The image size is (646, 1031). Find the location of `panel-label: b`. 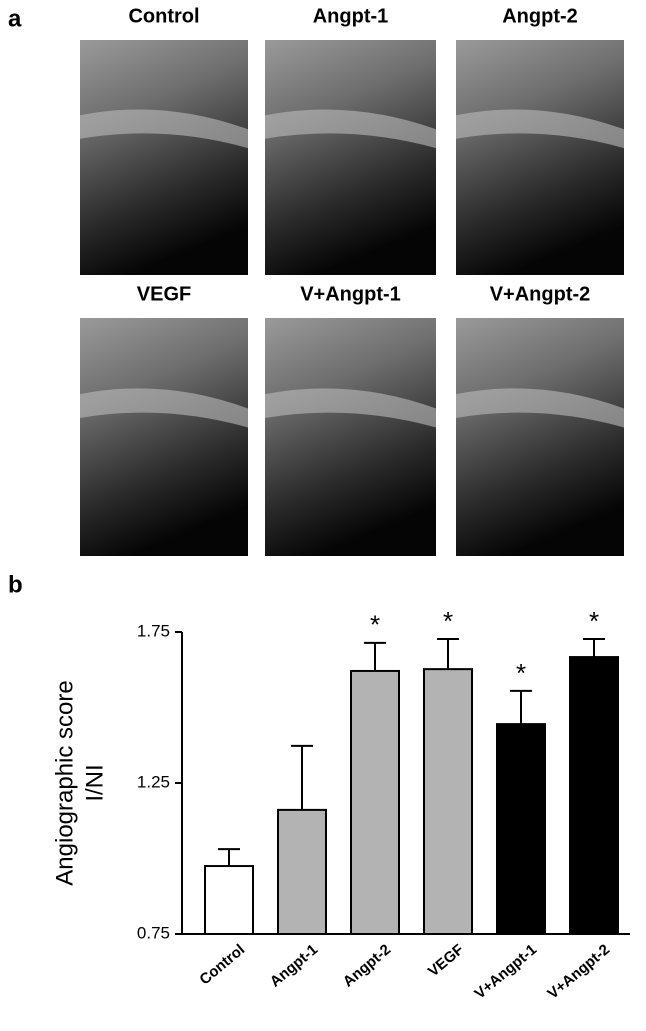

panel-label: b is located at coordinates (15, 584).